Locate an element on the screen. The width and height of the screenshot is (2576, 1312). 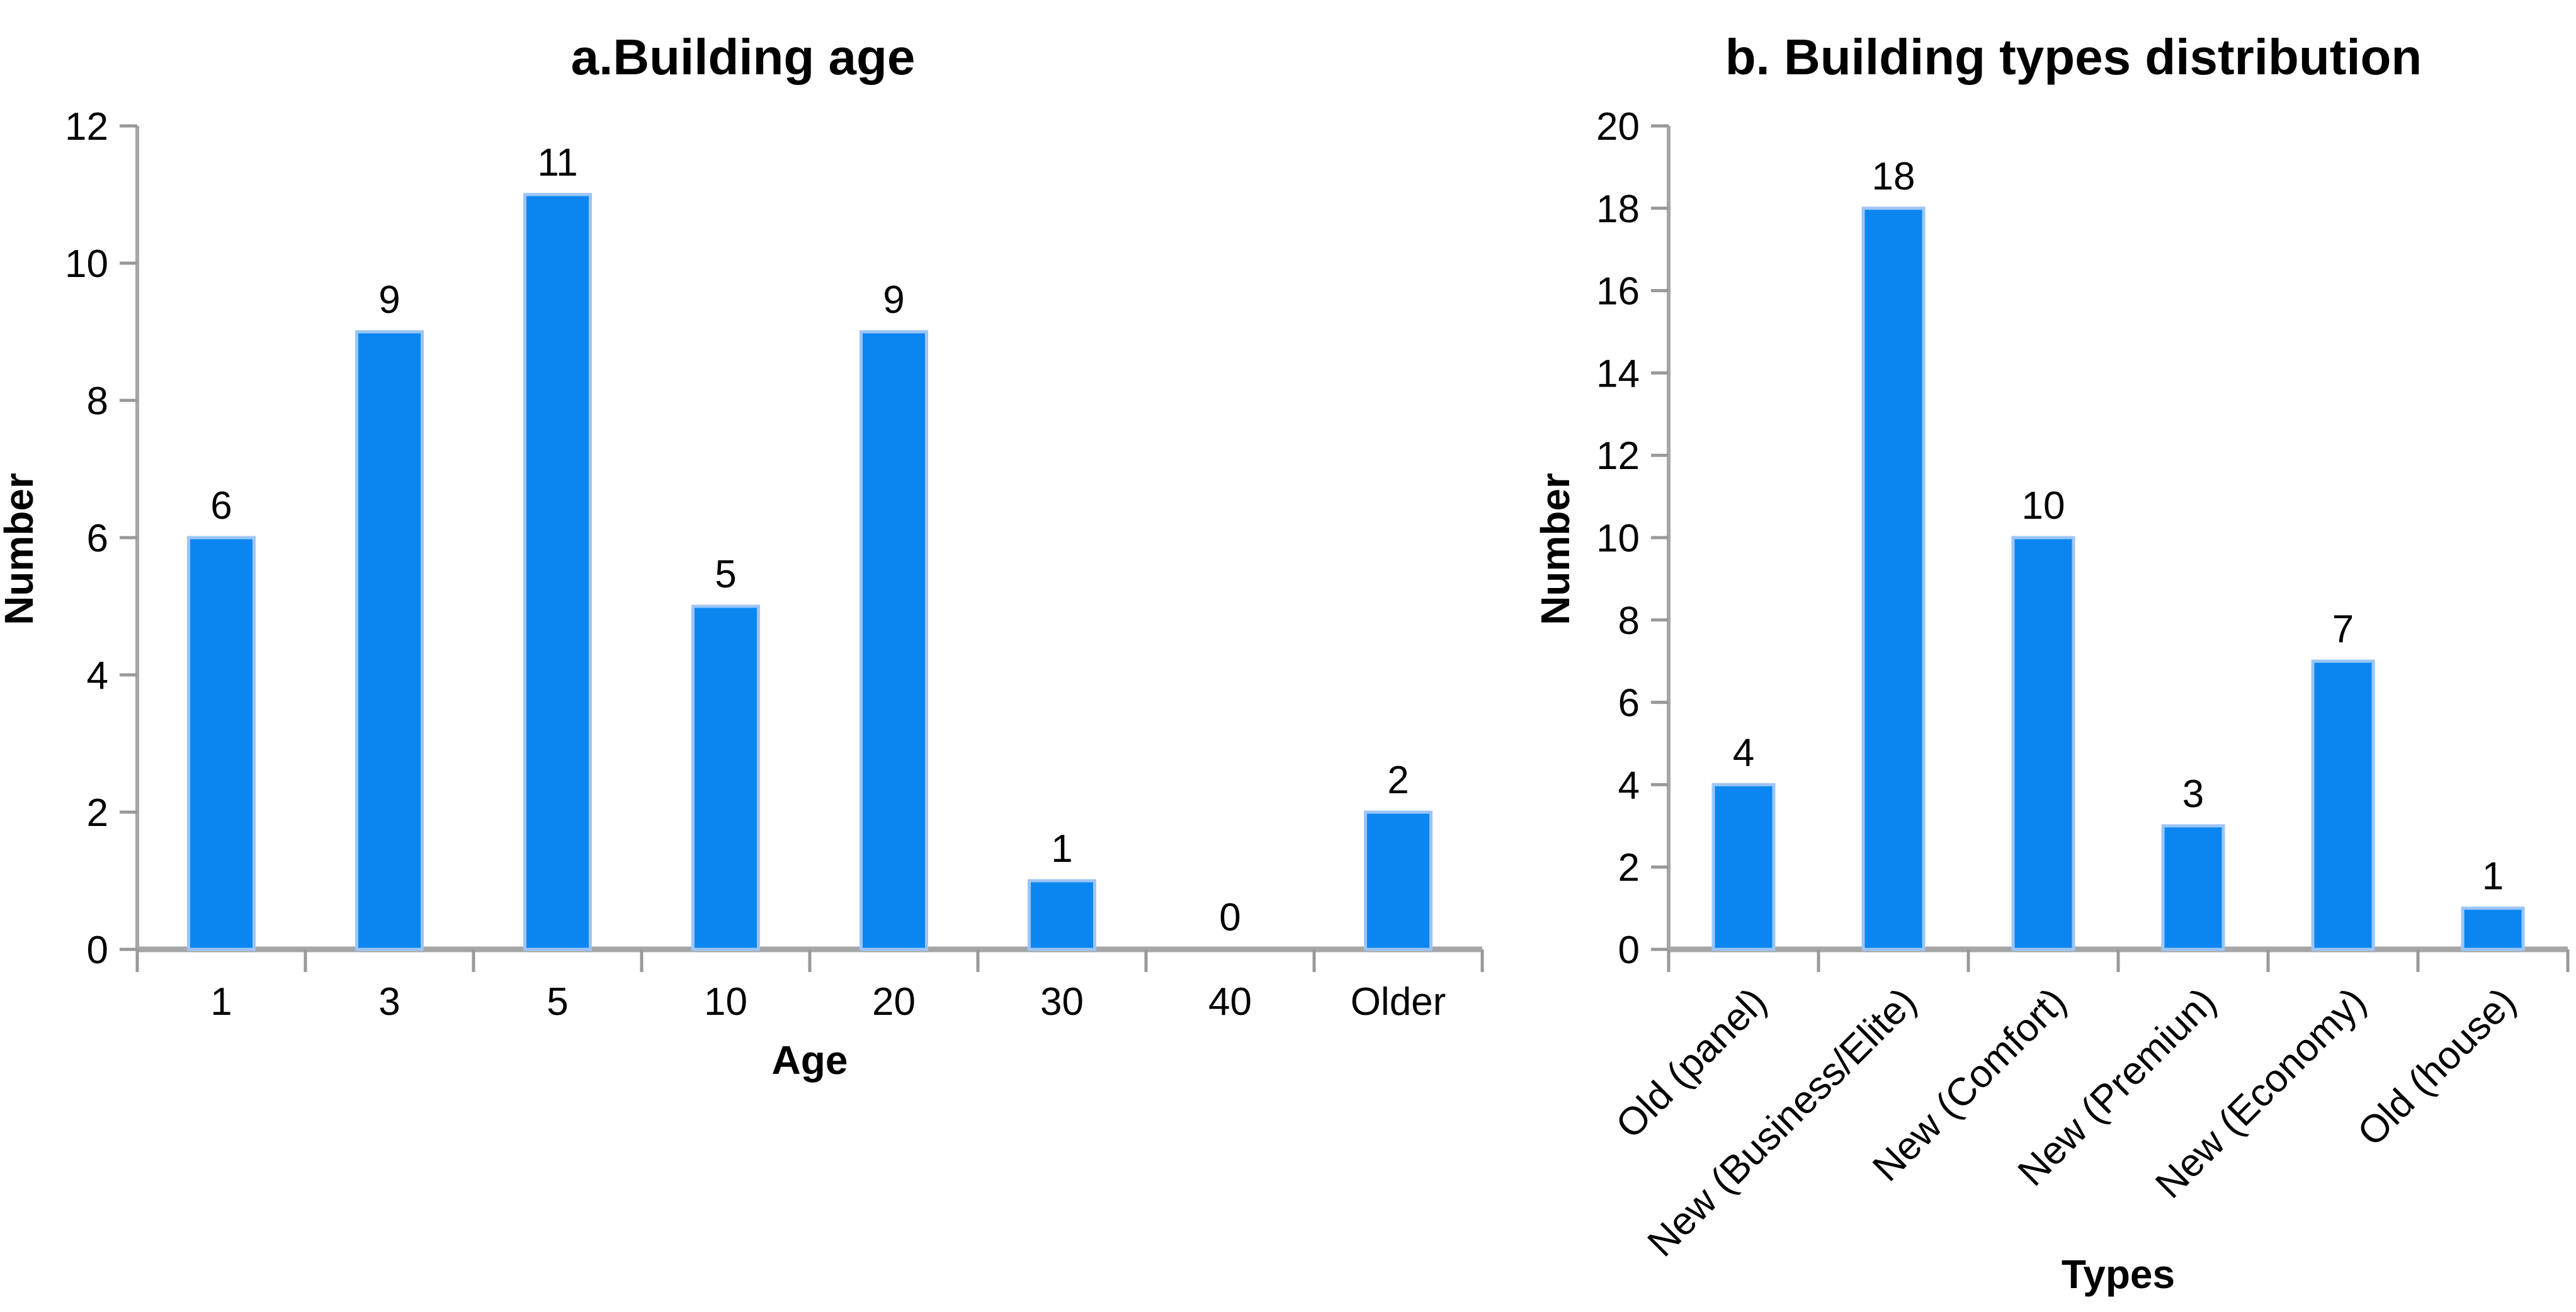
bar-value-label: 6 is located at coordinates (221, 506).